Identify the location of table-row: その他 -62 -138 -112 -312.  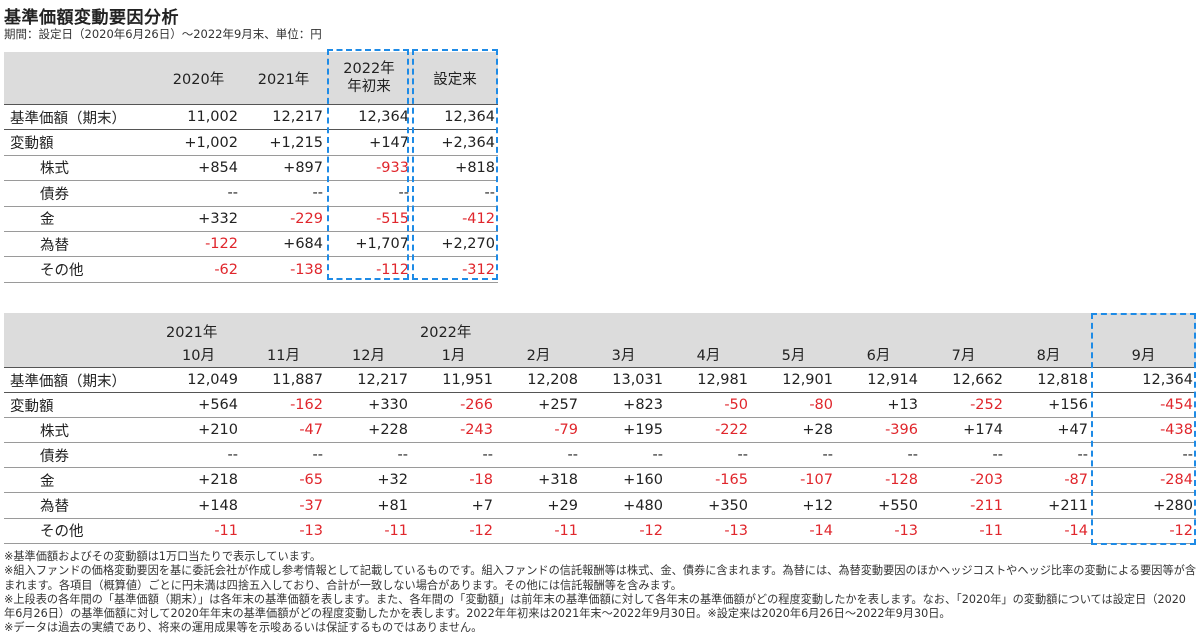
(251, 269).